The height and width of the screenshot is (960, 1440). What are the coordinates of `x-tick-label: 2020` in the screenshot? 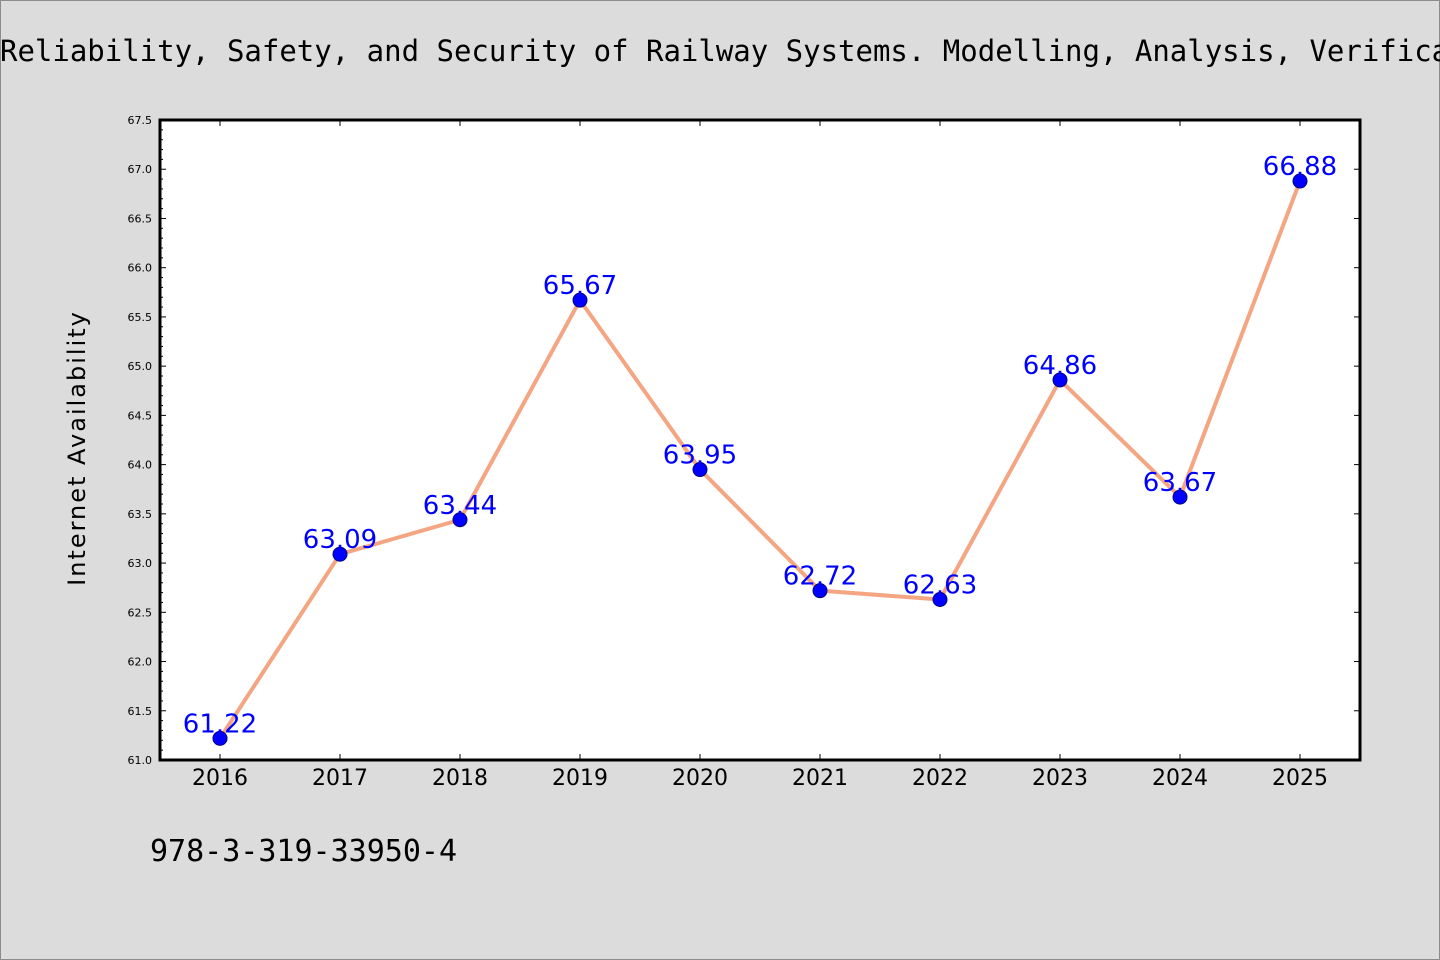 It's located at (700, 778).